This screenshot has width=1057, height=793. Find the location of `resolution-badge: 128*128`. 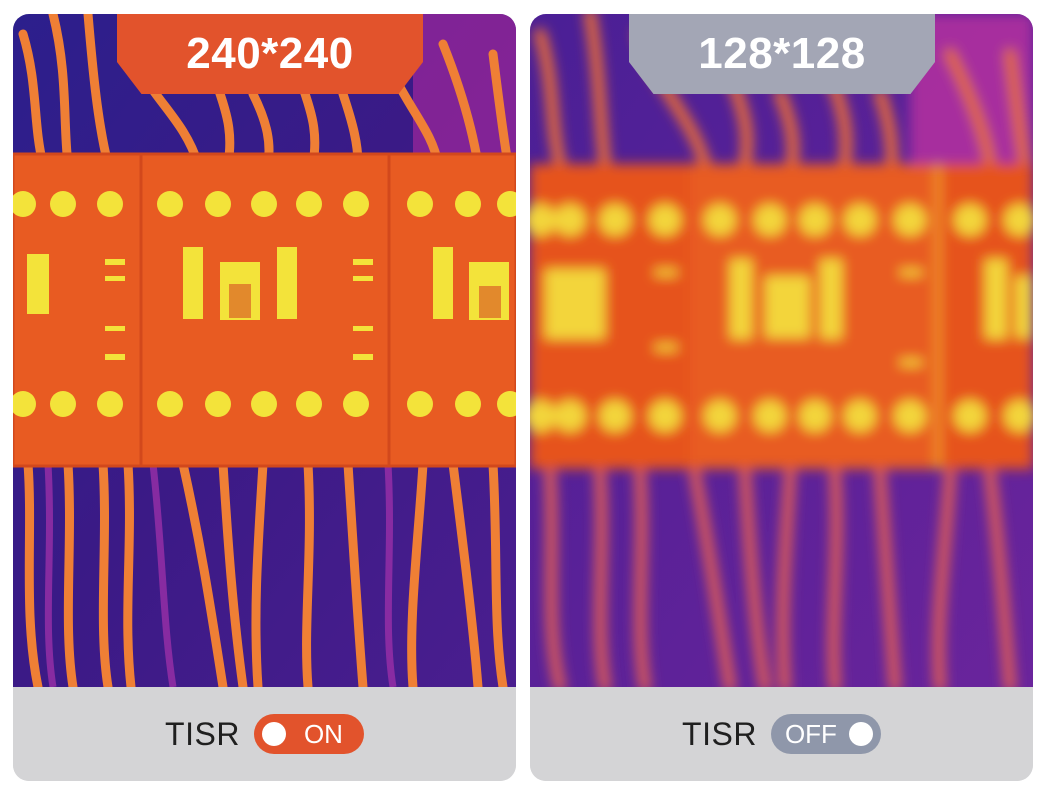

resolution-badge: 128*128 is located at coordinates (782, 54).